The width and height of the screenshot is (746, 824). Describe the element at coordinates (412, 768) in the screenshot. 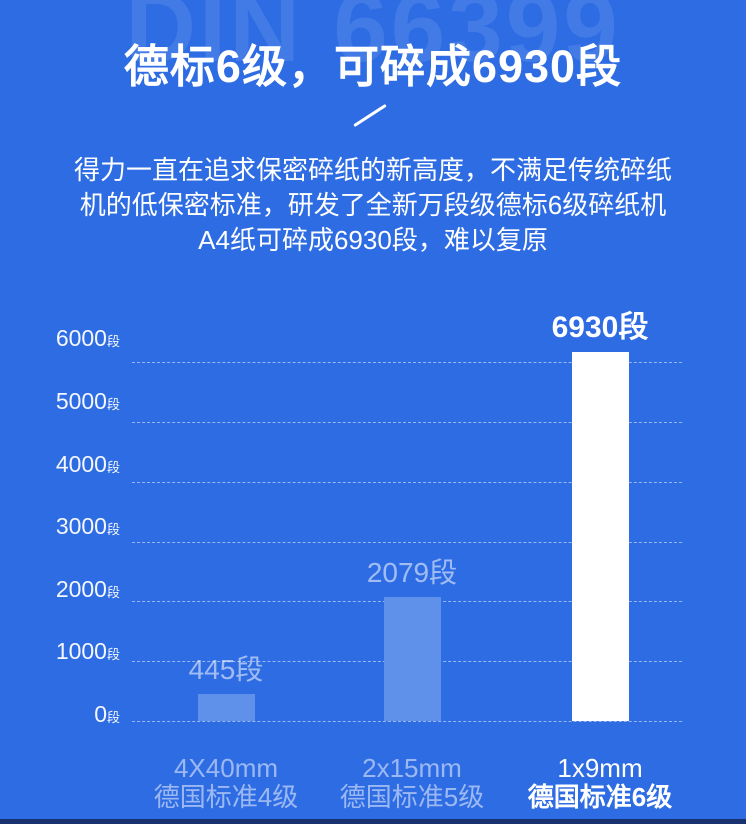

I see `x-axis-label-size: 2x15mm` at that location.